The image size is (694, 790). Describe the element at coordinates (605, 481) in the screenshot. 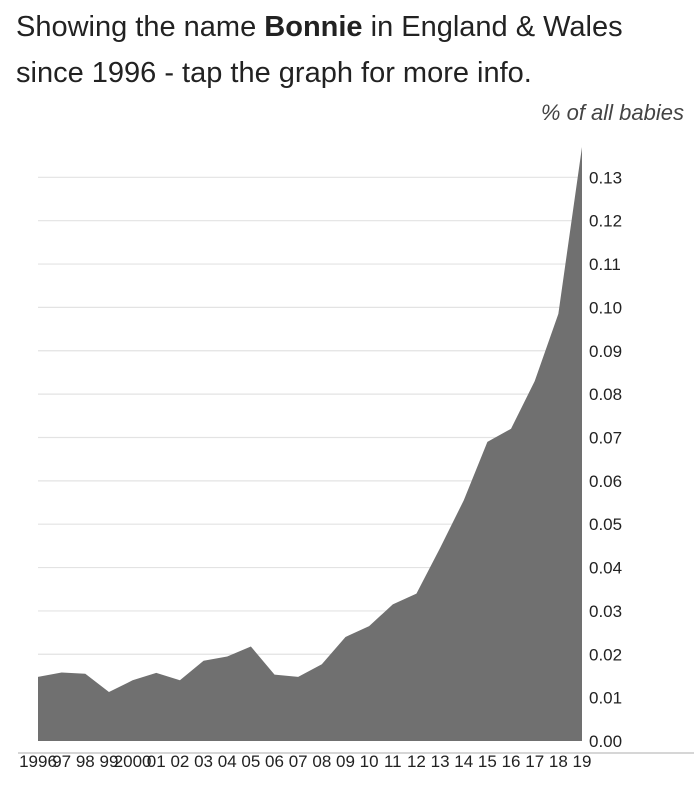

I see `y-tick-label: 0.06` at that location.